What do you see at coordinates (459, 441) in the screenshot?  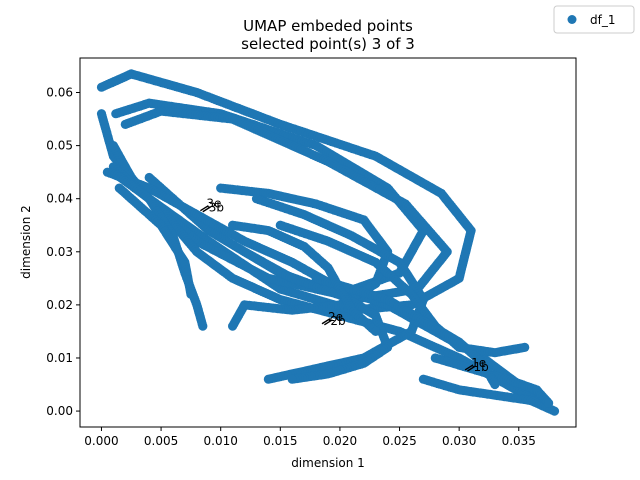 I see `x-tick-label: 0.030` at bounding box center [459, 441].